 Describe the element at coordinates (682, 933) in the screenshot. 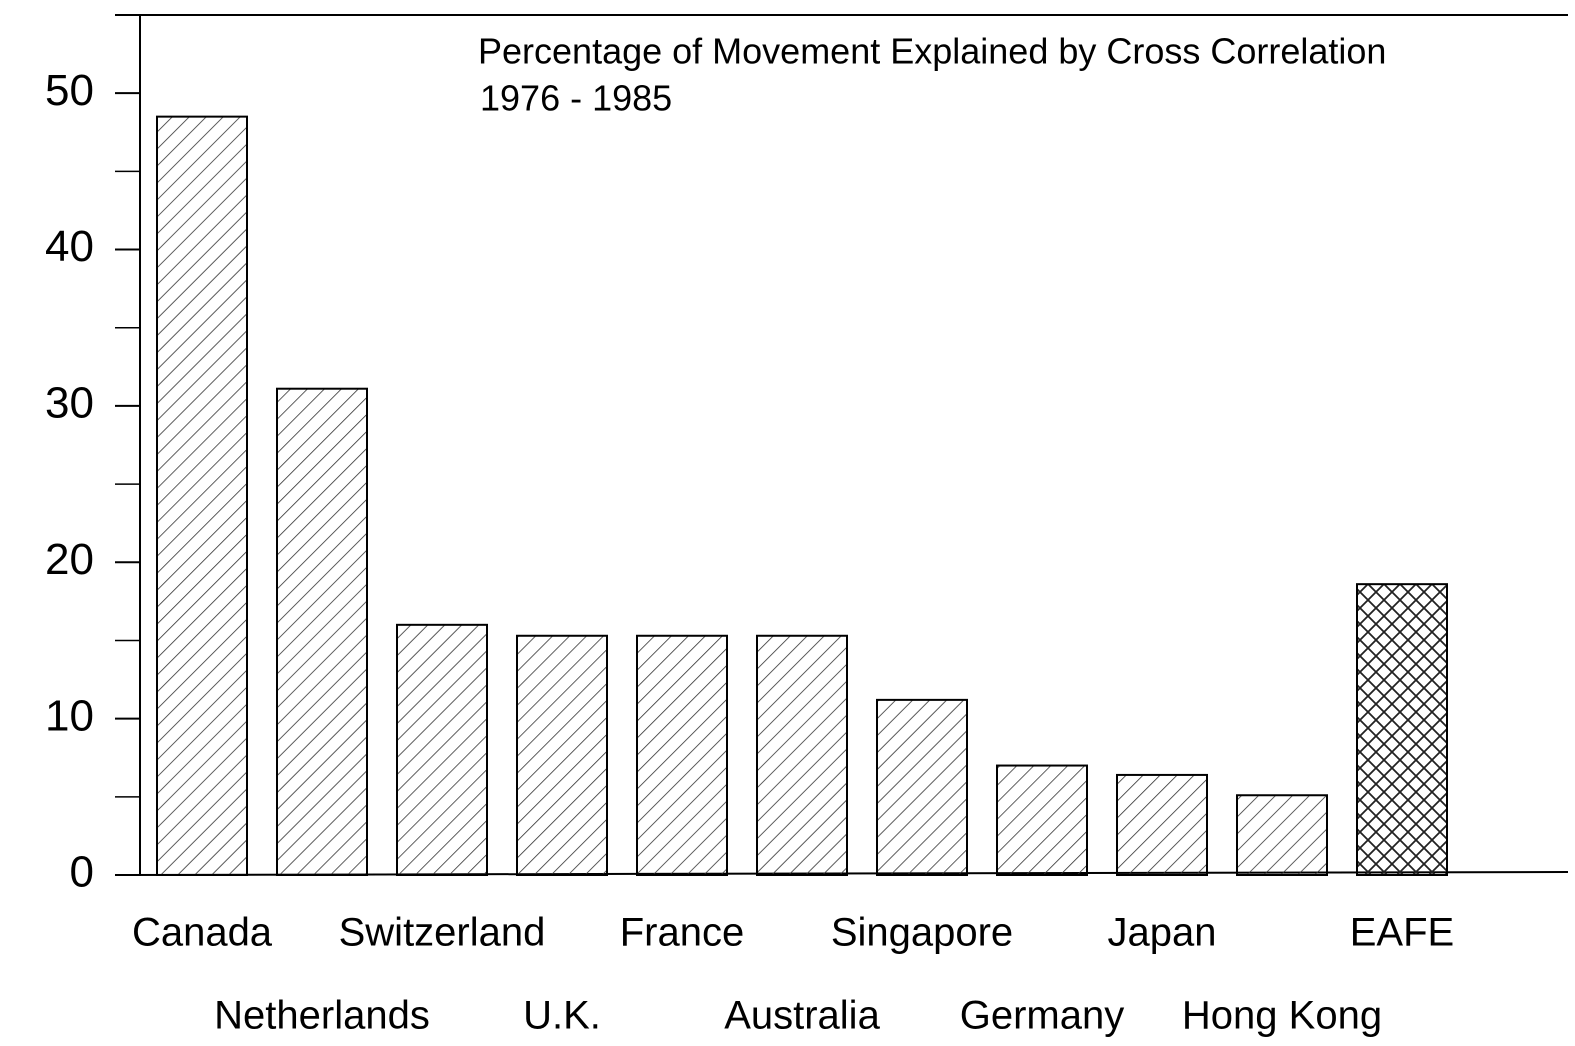

I see `x-tick-label: France` at that location.